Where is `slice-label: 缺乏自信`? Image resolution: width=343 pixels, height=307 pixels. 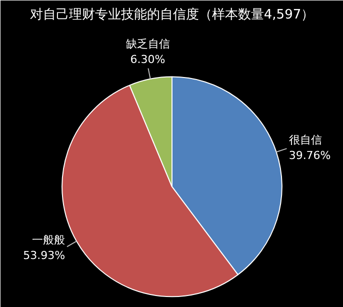
slice-label: 缺乏自信 is located at coordinates (148, 44).